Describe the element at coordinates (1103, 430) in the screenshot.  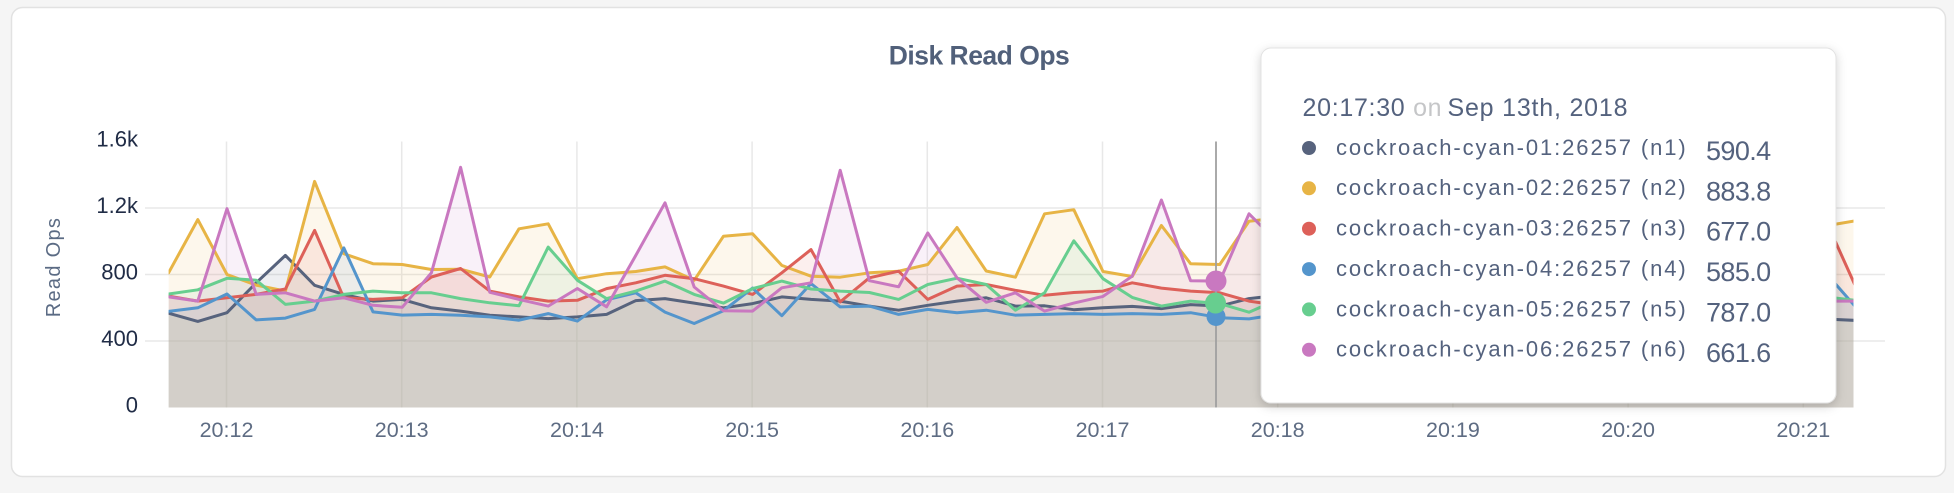
I see `svg-text: 20:17` at that location.